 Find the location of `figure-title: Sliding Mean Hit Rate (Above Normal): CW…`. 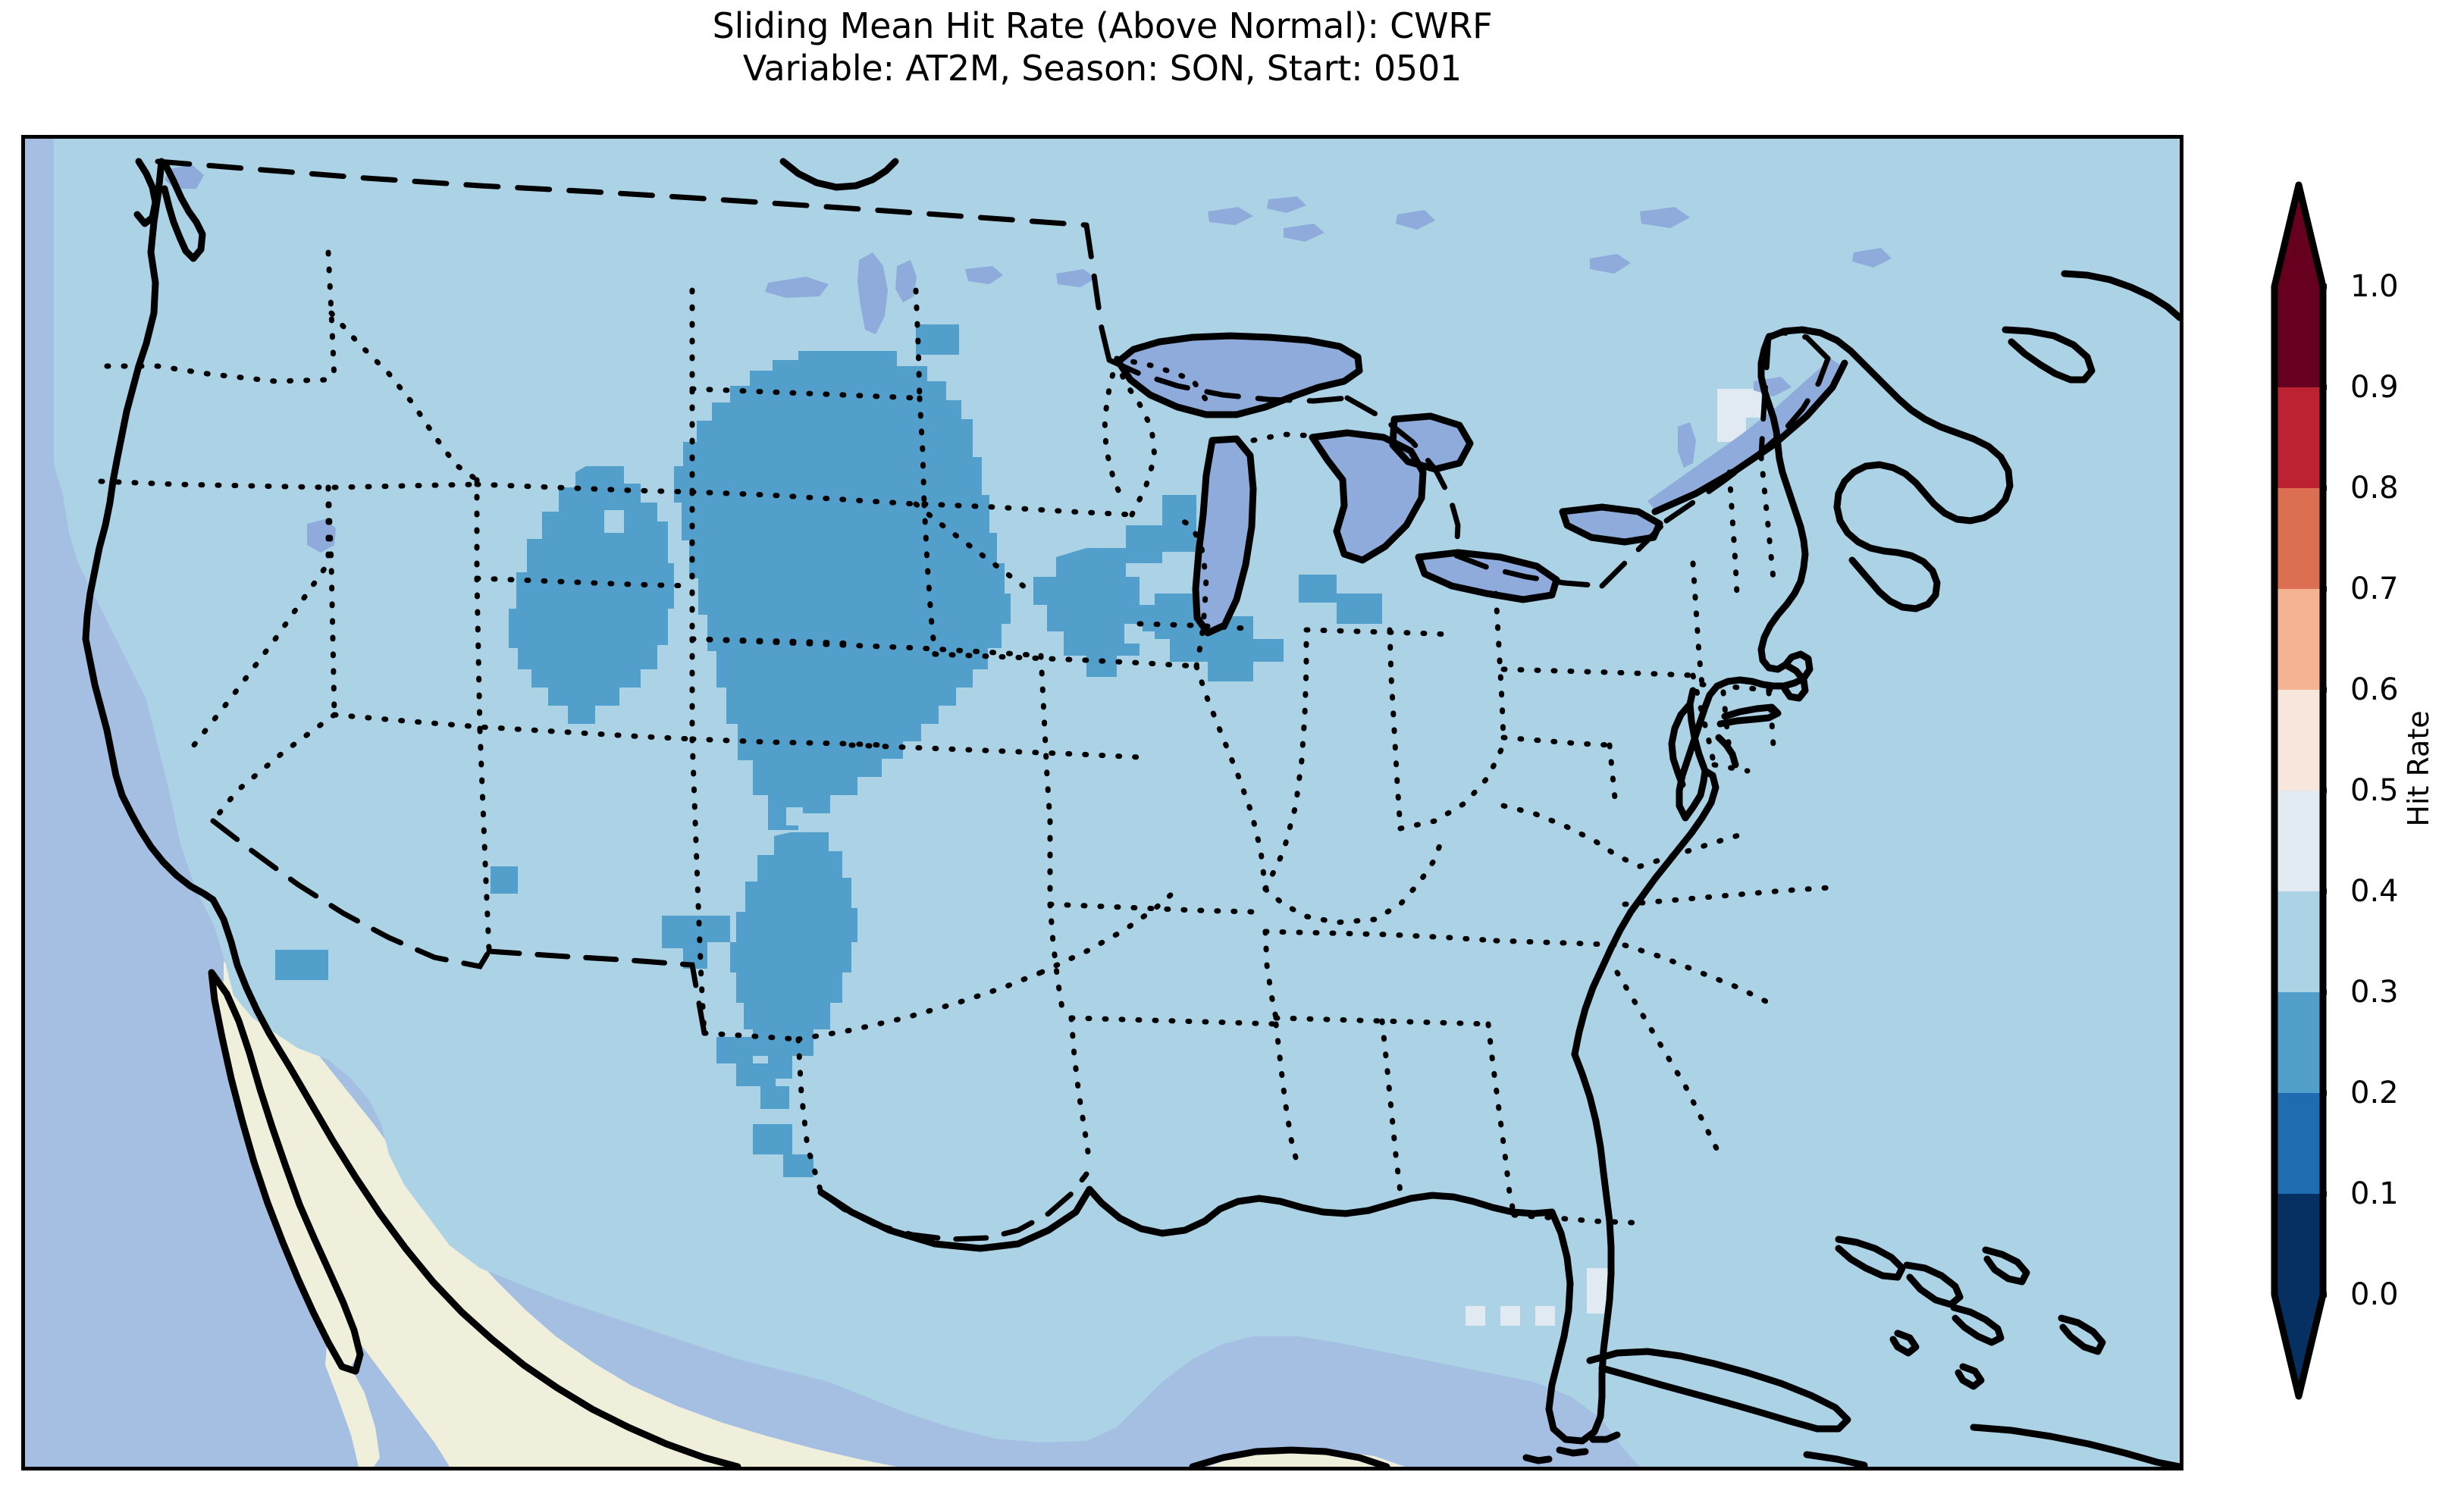

figure-title: Sliding Mean Hit Rate (Above Normal): CW… is located at coordinates (1102, 47).